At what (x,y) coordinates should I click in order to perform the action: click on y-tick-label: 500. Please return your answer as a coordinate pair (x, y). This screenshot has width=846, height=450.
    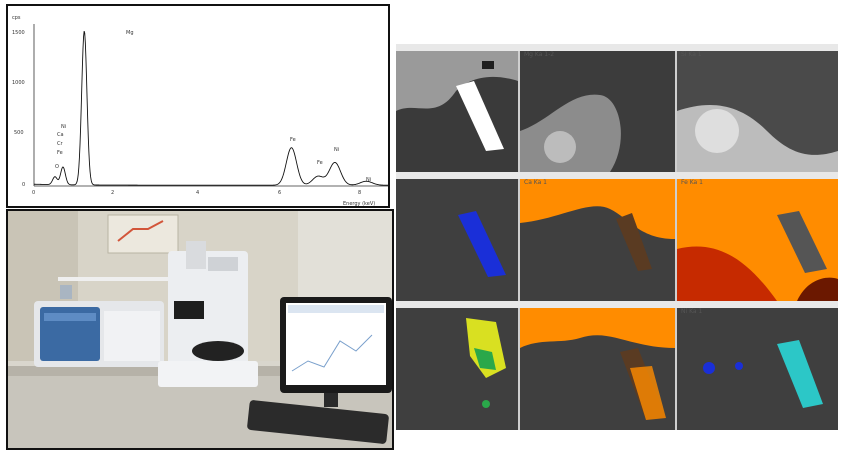
    Looking at the image, I should click on (19, 133).